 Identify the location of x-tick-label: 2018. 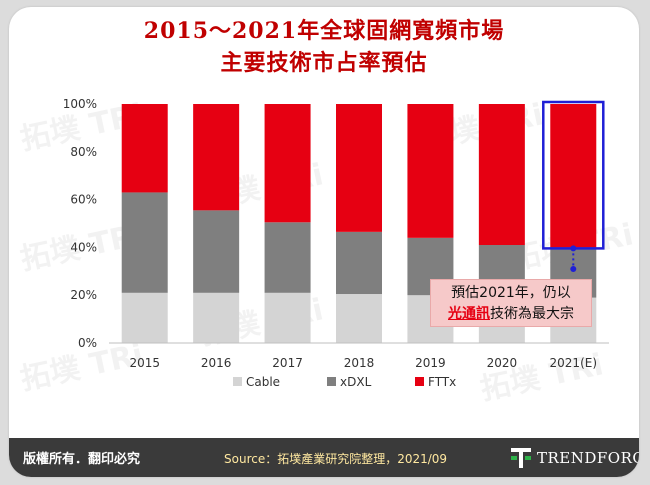
(359, 363).